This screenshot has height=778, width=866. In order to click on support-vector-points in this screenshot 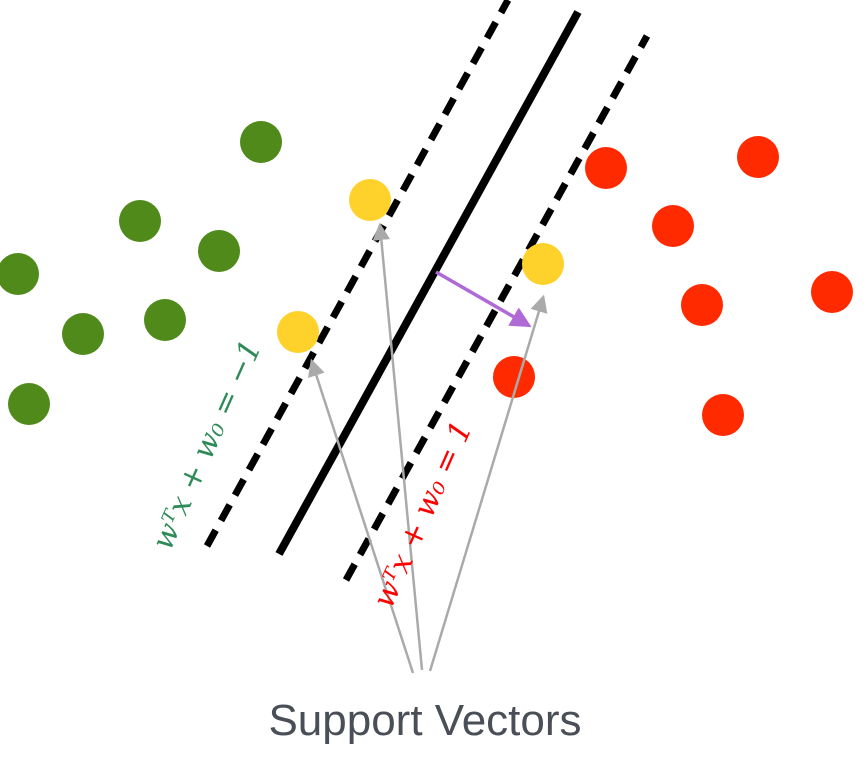, I will do `click(420, 266)`.